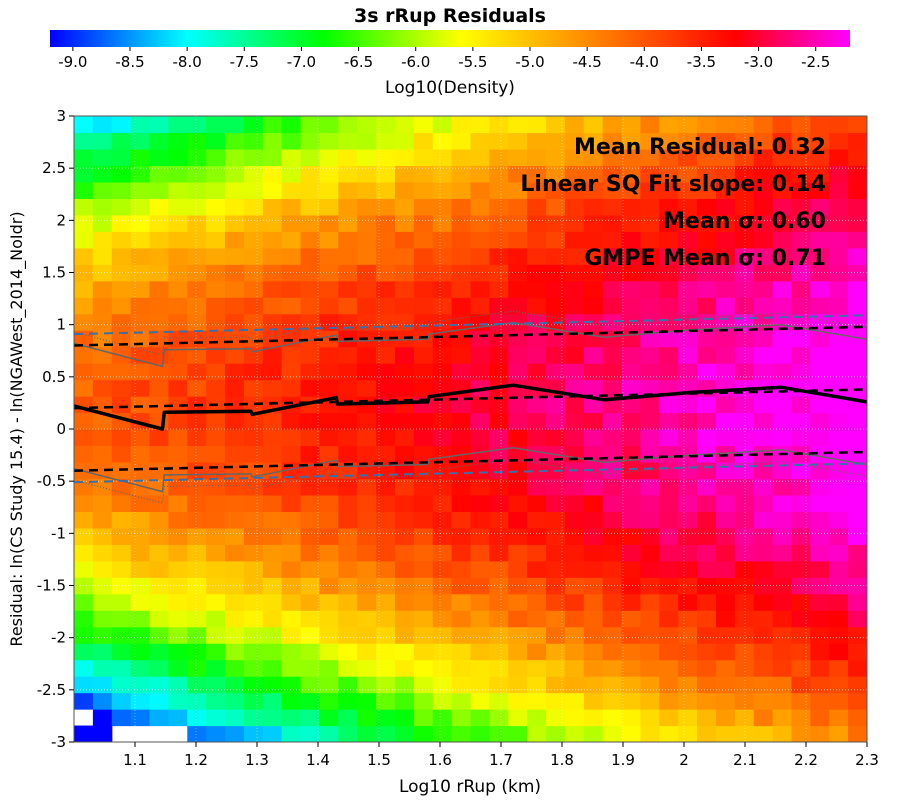 Image resolution: width=900 pixels, height=800 pixels. What do you see at coordinates (54, 377) in the screenshot?
I see `y-tick-label: 0.5` at bounding box center [54, 377].